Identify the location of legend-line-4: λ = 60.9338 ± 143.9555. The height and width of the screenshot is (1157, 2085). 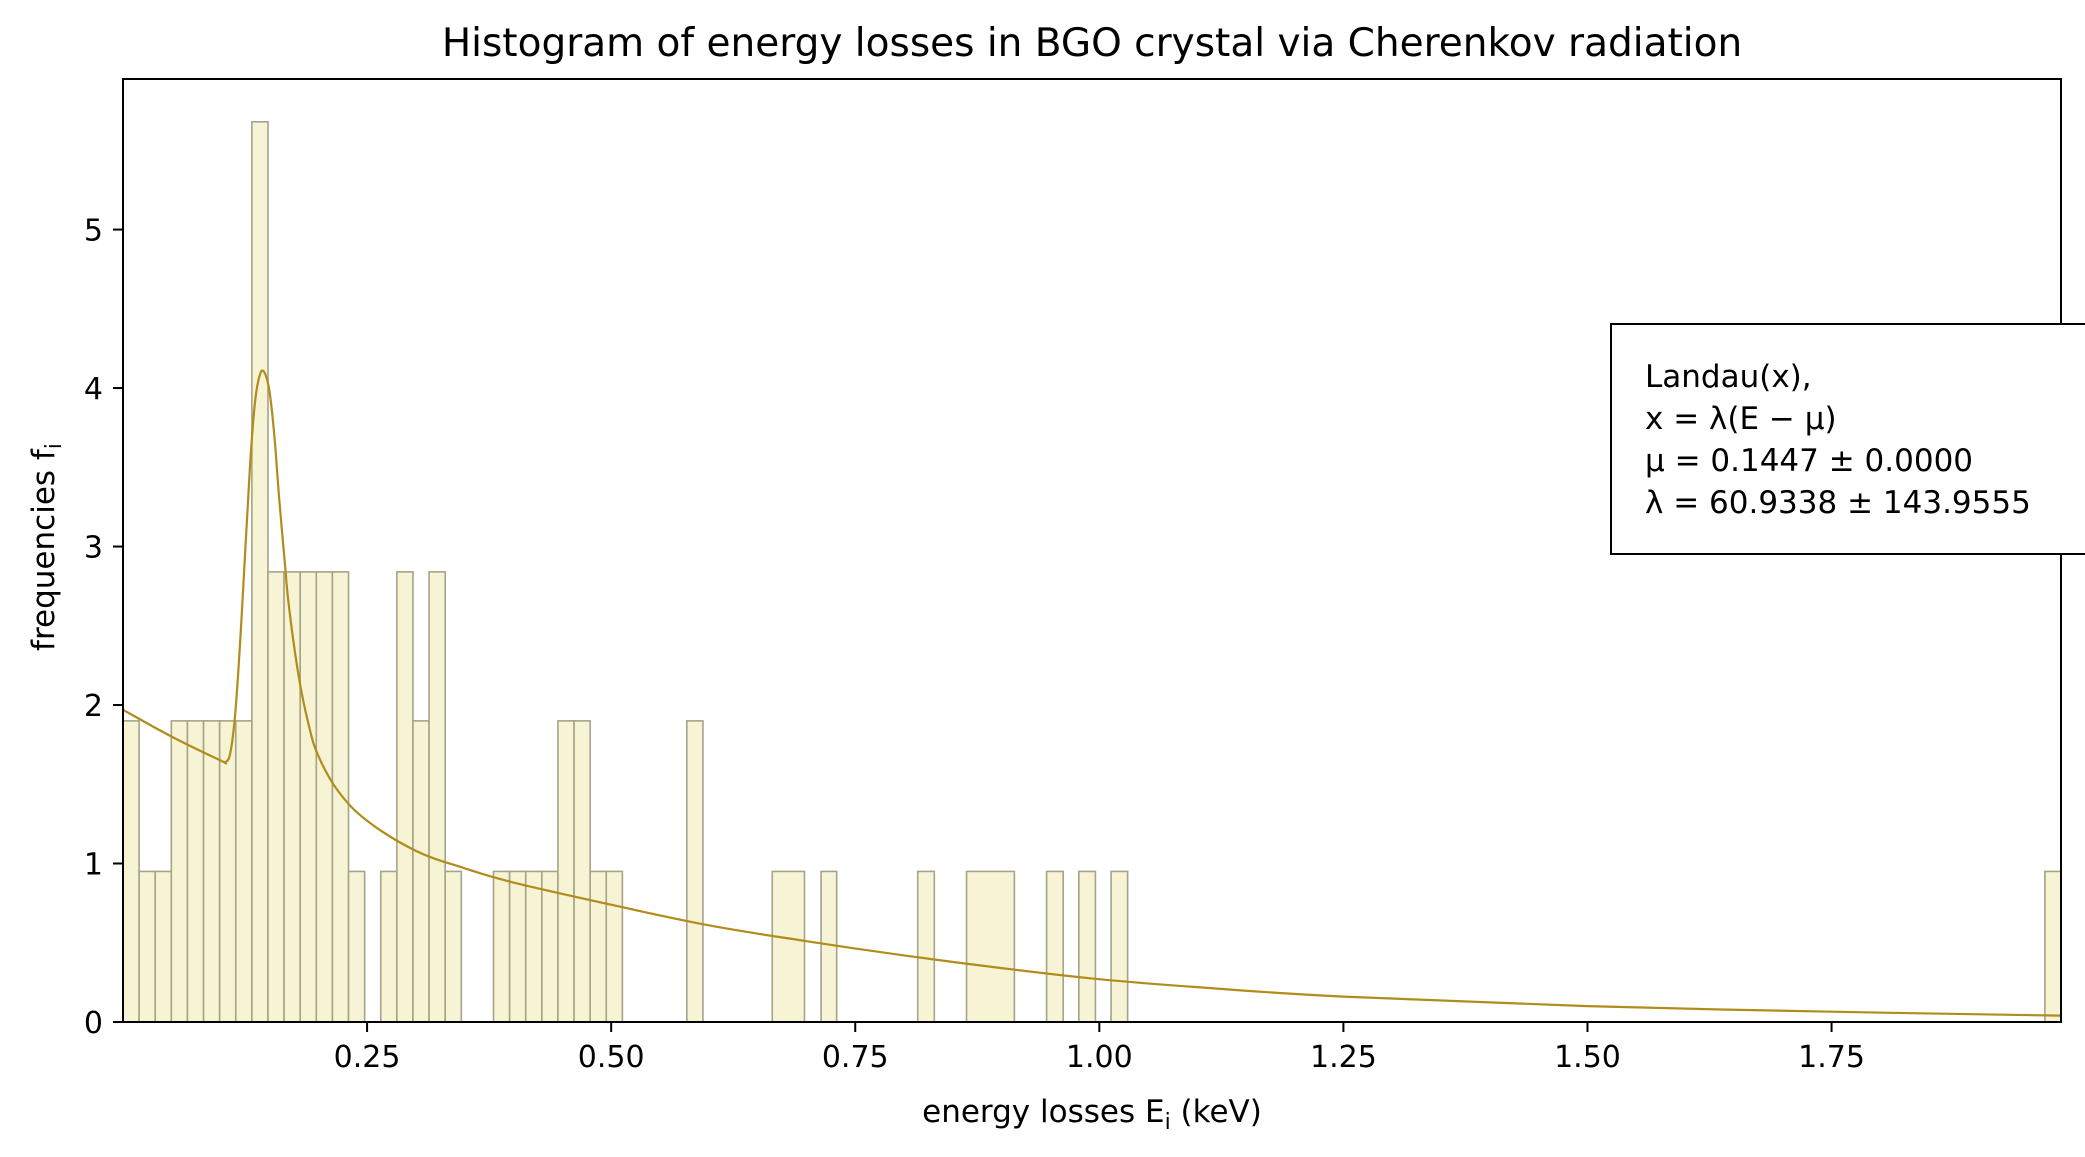
(1838, 503).